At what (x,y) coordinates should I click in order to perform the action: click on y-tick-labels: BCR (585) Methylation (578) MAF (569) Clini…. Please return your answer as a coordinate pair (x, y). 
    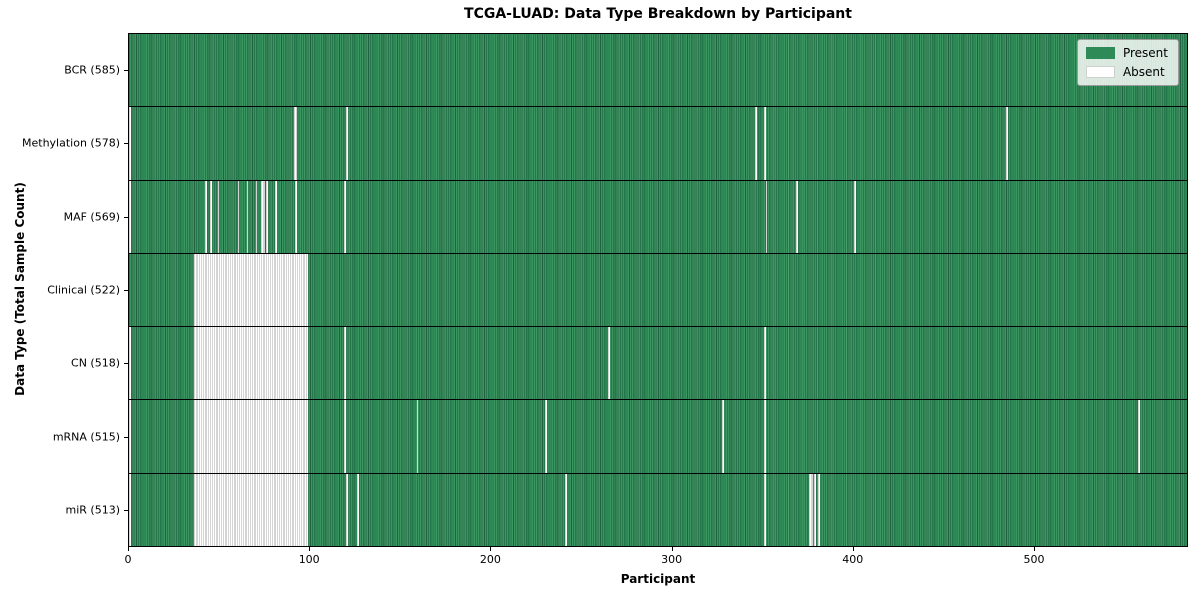
    Looking at the image, I should click on (60, 290).